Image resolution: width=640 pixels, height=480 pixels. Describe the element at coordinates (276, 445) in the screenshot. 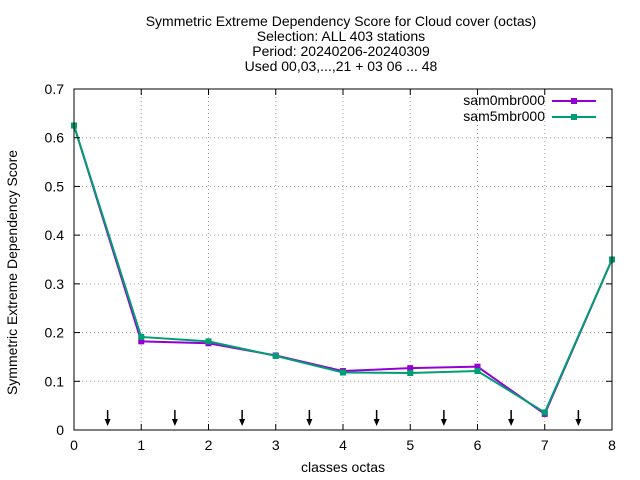

I see `x-tick-label: 3` at that location.